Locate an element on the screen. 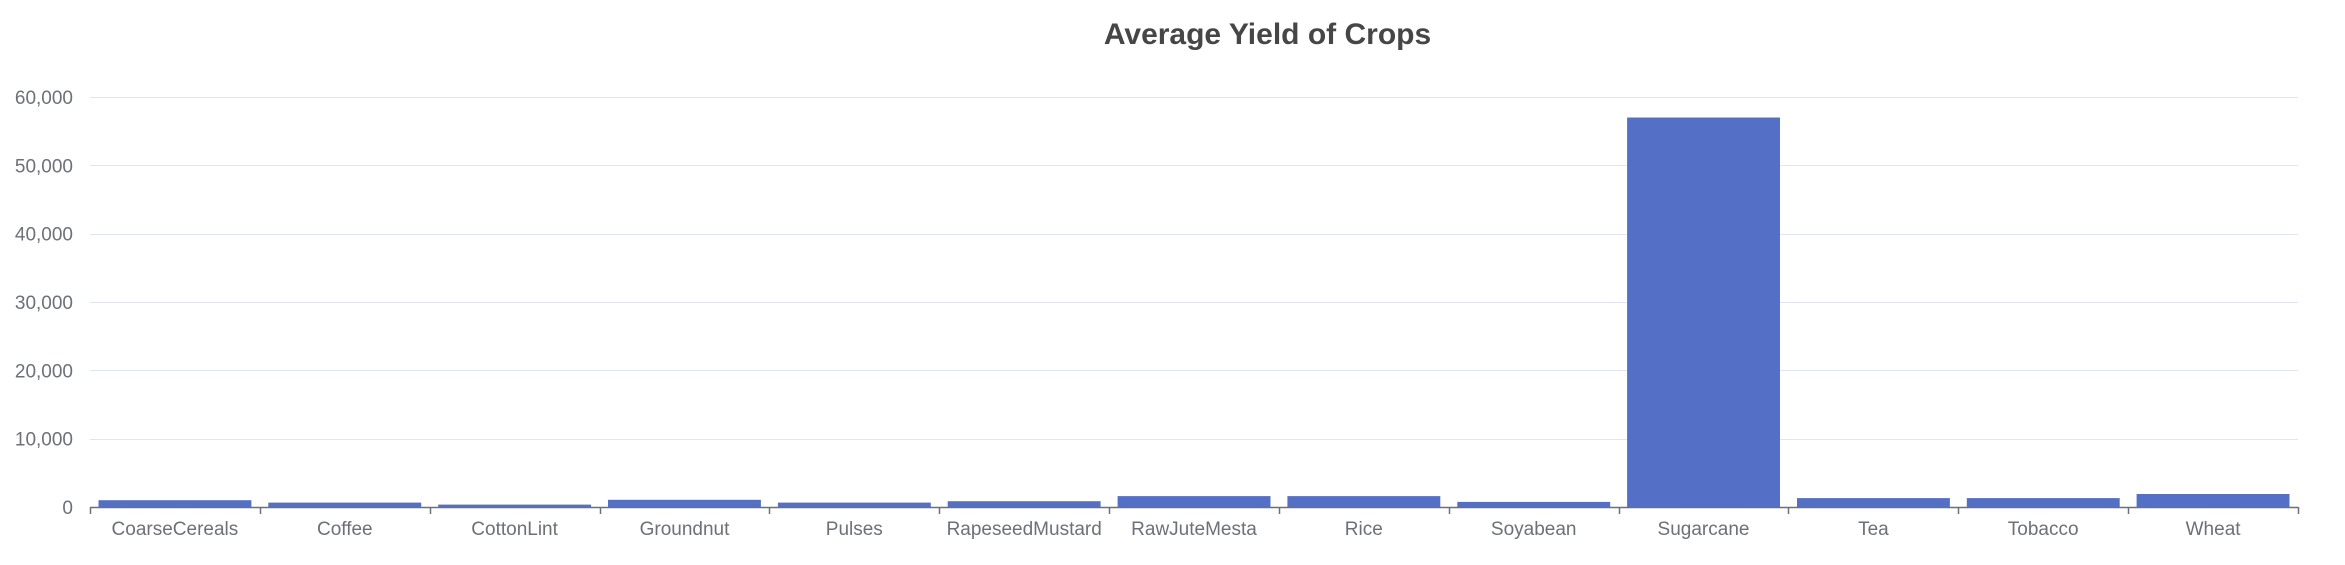 The image size is (2345, 565). x-tick-label: Tobacco is located at coordinates (2043, 529).